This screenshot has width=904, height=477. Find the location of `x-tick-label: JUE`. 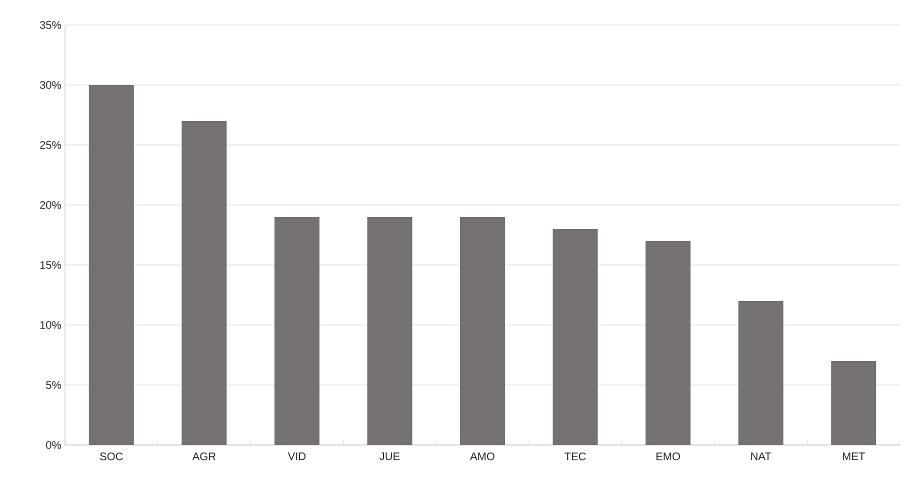

x-tick-label: JUE is located at coordinates (390, 456).